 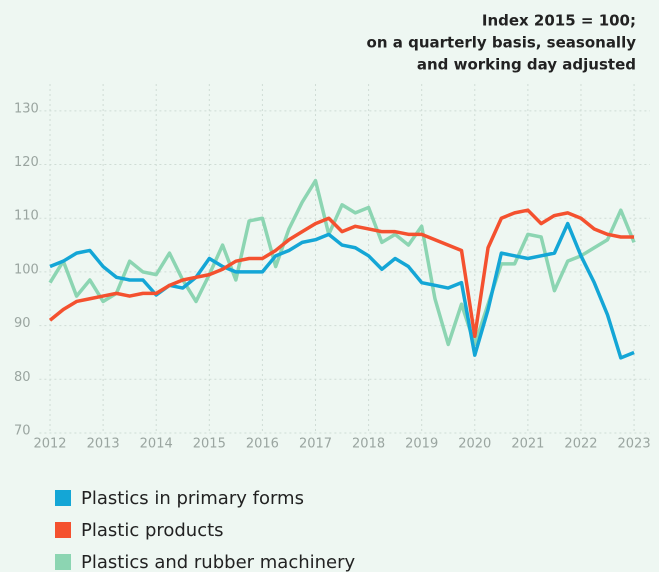 I want to click on y-tick-label: 90, so click(x=22, y=323).